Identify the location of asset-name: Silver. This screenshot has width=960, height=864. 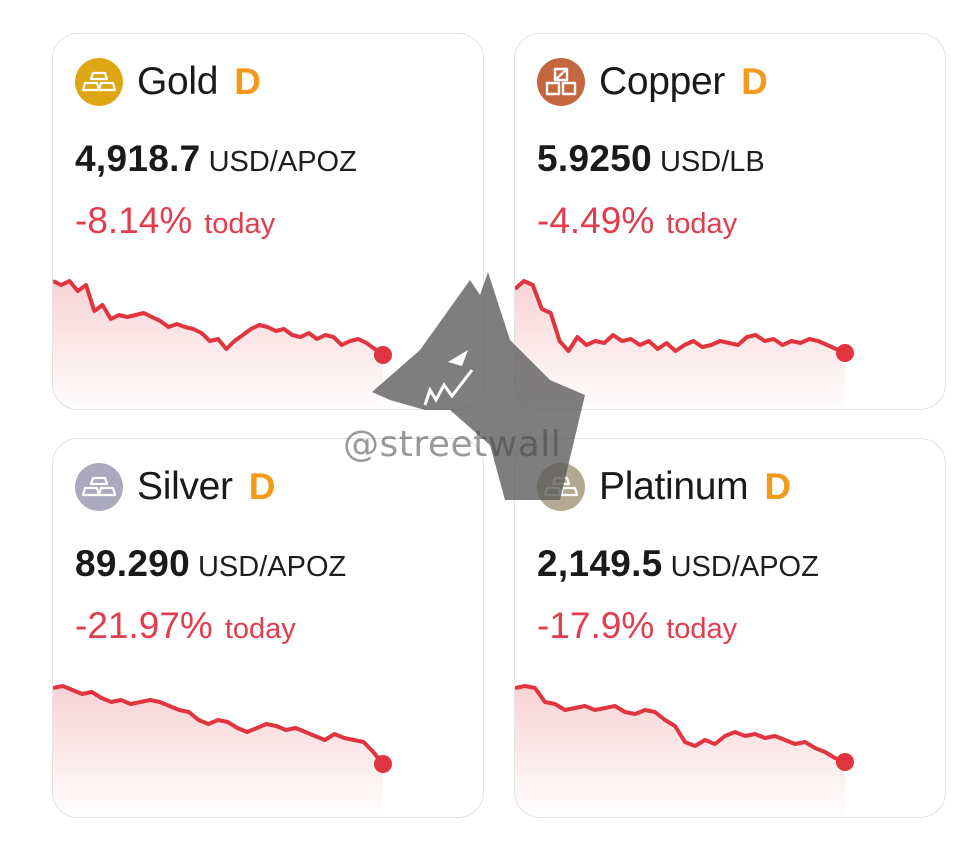
(185, 486).